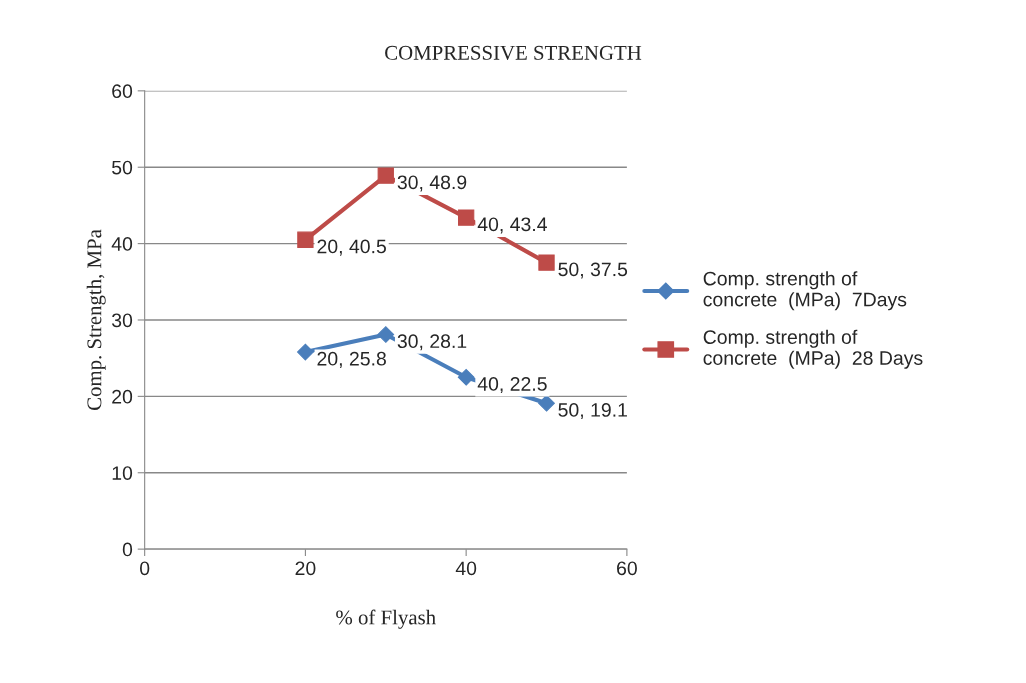  I want to click on y-tick-label: 60, so click(122, 91).